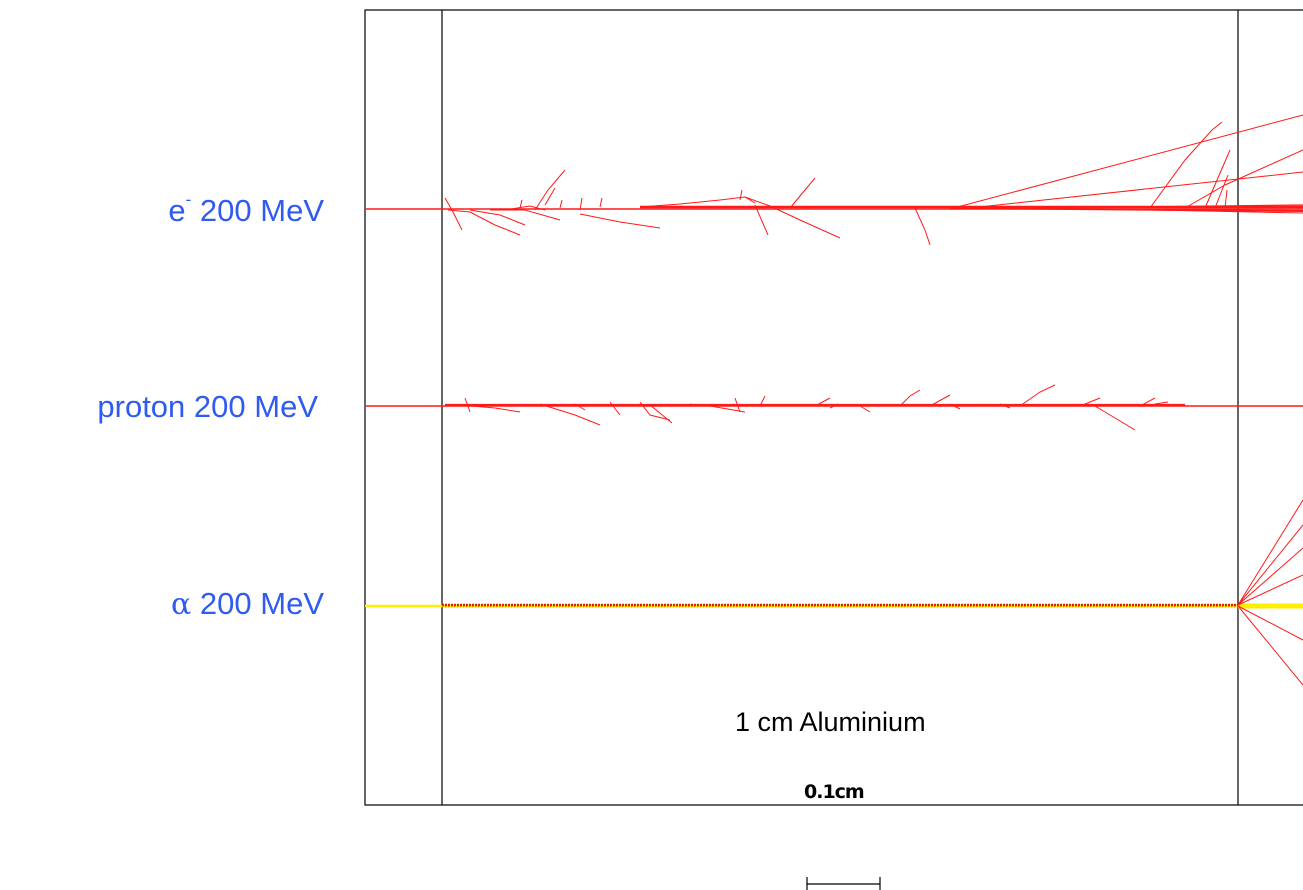 Image resolution: width=1303 pixels, height=890 pixels. I want to click on proton-label: proton 200 MeV, so click(207, 406).